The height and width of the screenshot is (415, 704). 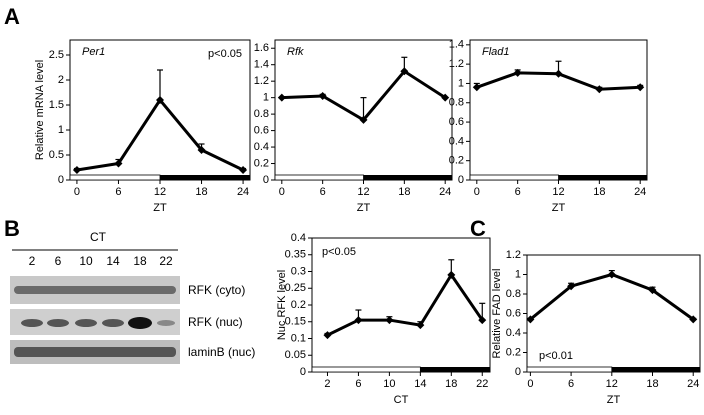 I want to click on row-label: RFK (nuc), so click(x=215, y=322).